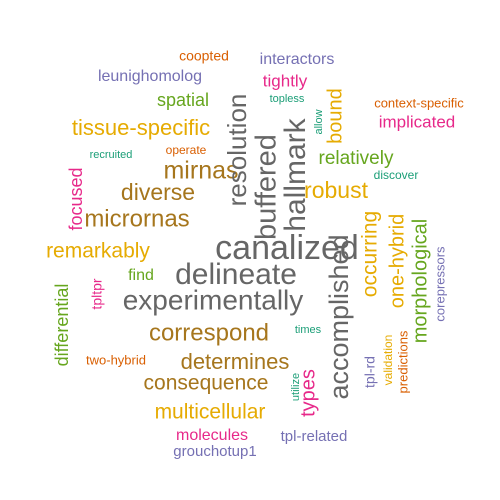 Image resolution: width=500 pixels, height=500 pixels. Describe the element at coordinates (214, 451) in the screenshot. I see `word-grouchotup1: grouchotup1` at that location.